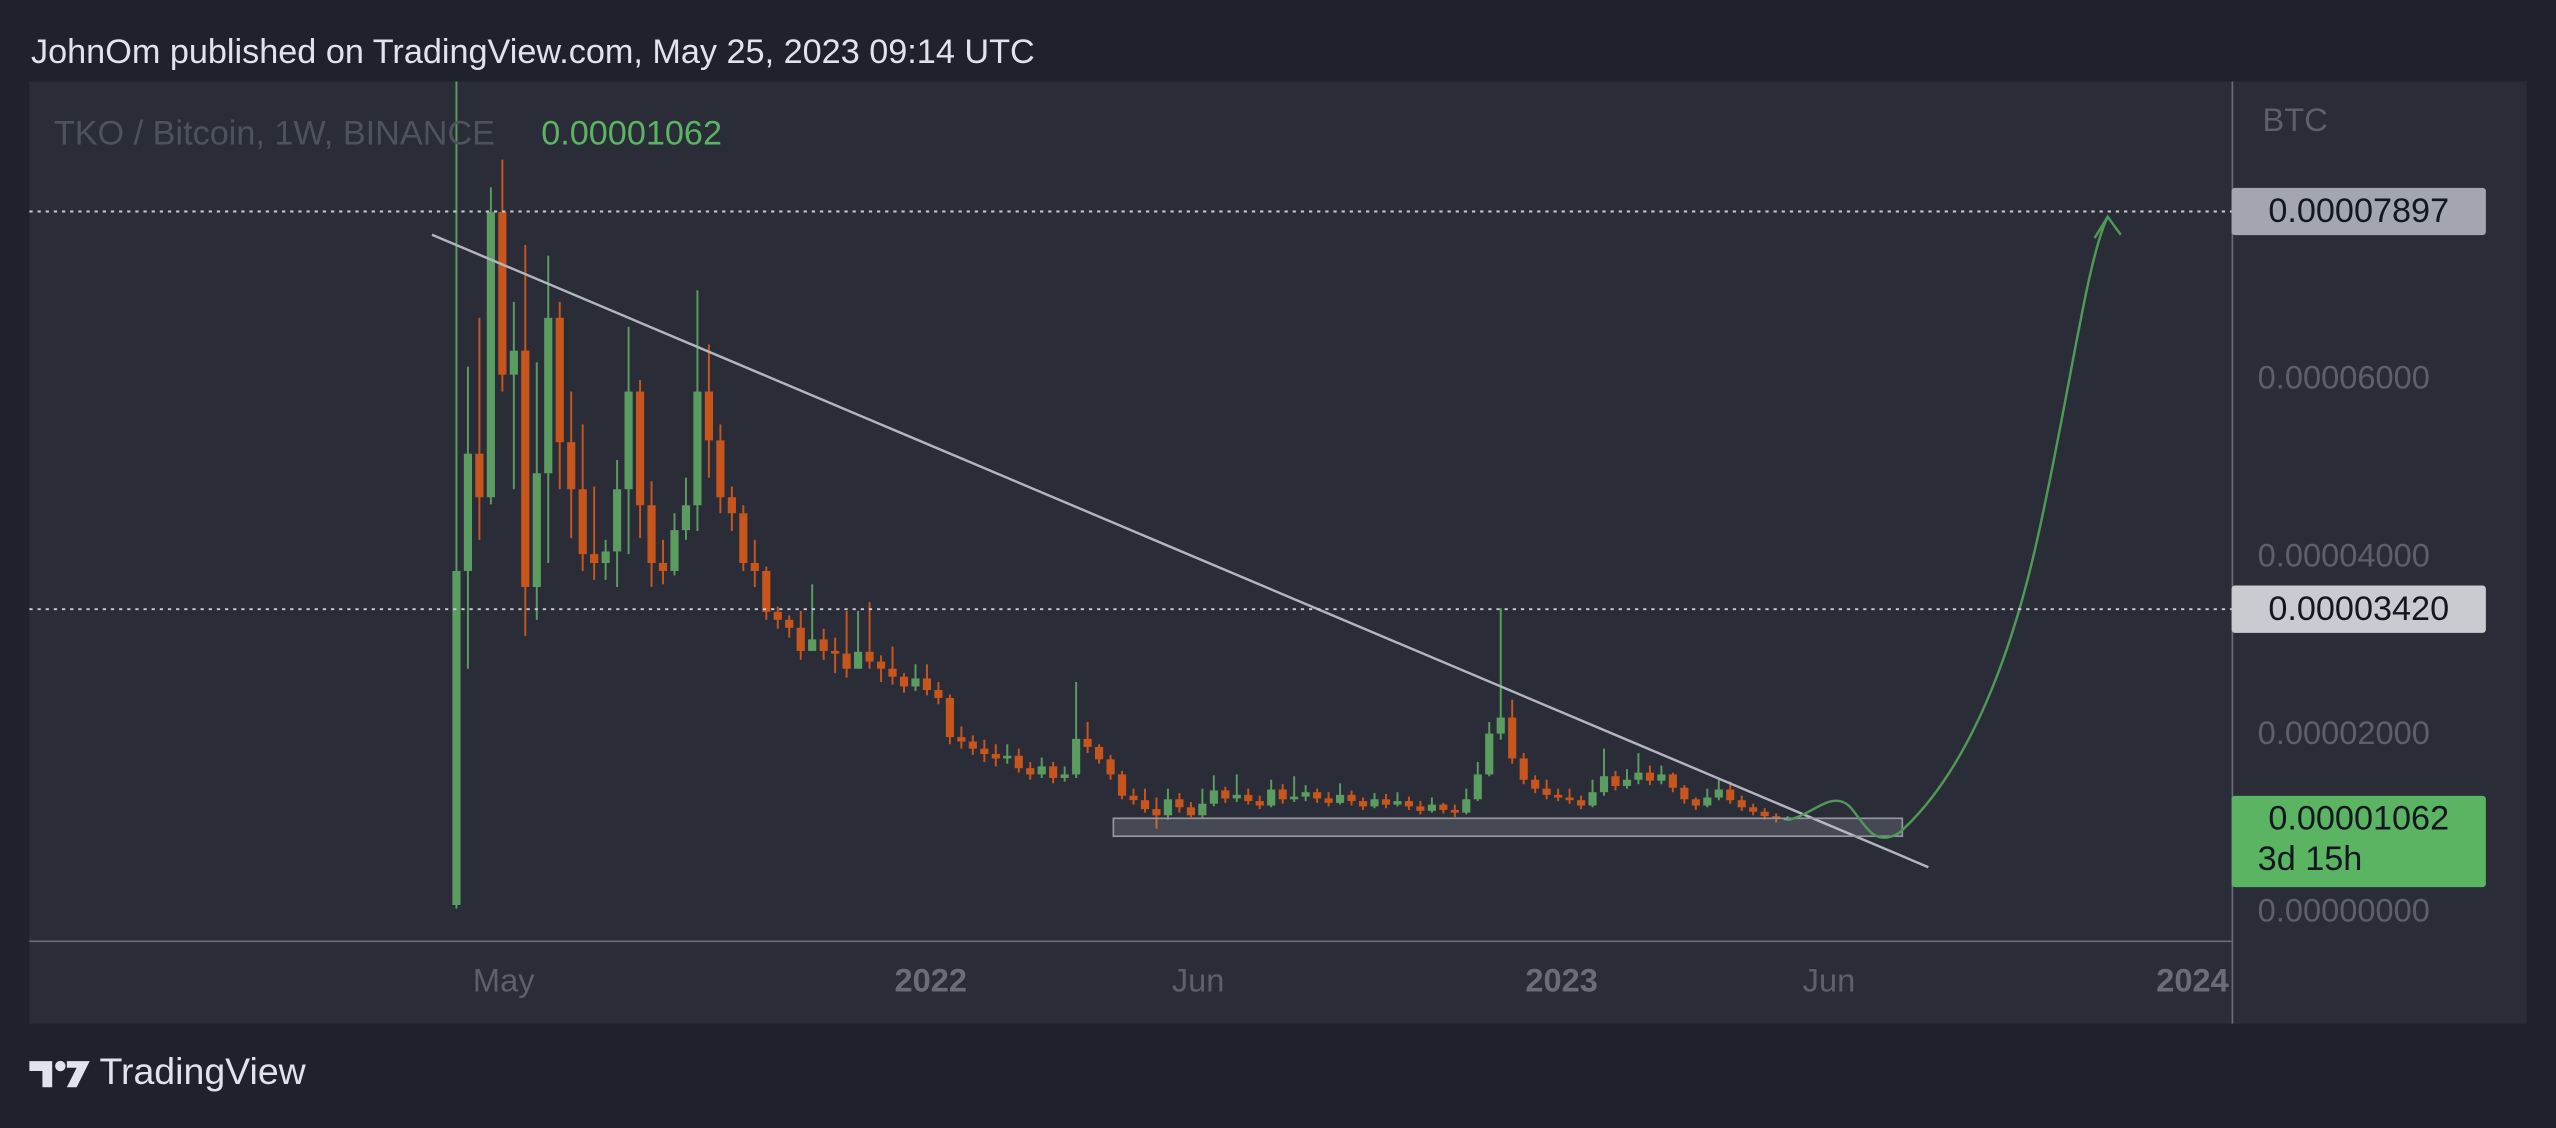 This screenshot has width=2556, height=1128. I want to click on level-label-box, so click(2358, 609).